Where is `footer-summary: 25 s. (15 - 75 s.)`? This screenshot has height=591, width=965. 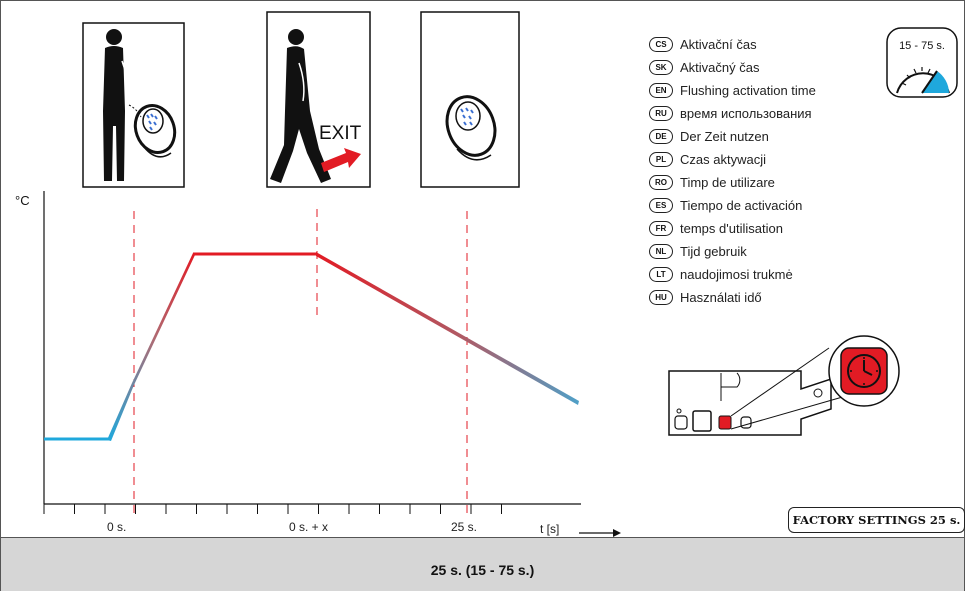 footer-summary: 25 s. (15 - 75 s.) is located at coordinates (482, 570).